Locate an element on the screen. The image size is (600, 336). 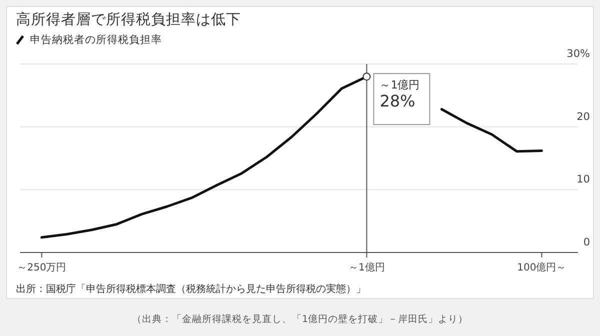
y-tick-label: 10 is located at coordinates (583, 180).